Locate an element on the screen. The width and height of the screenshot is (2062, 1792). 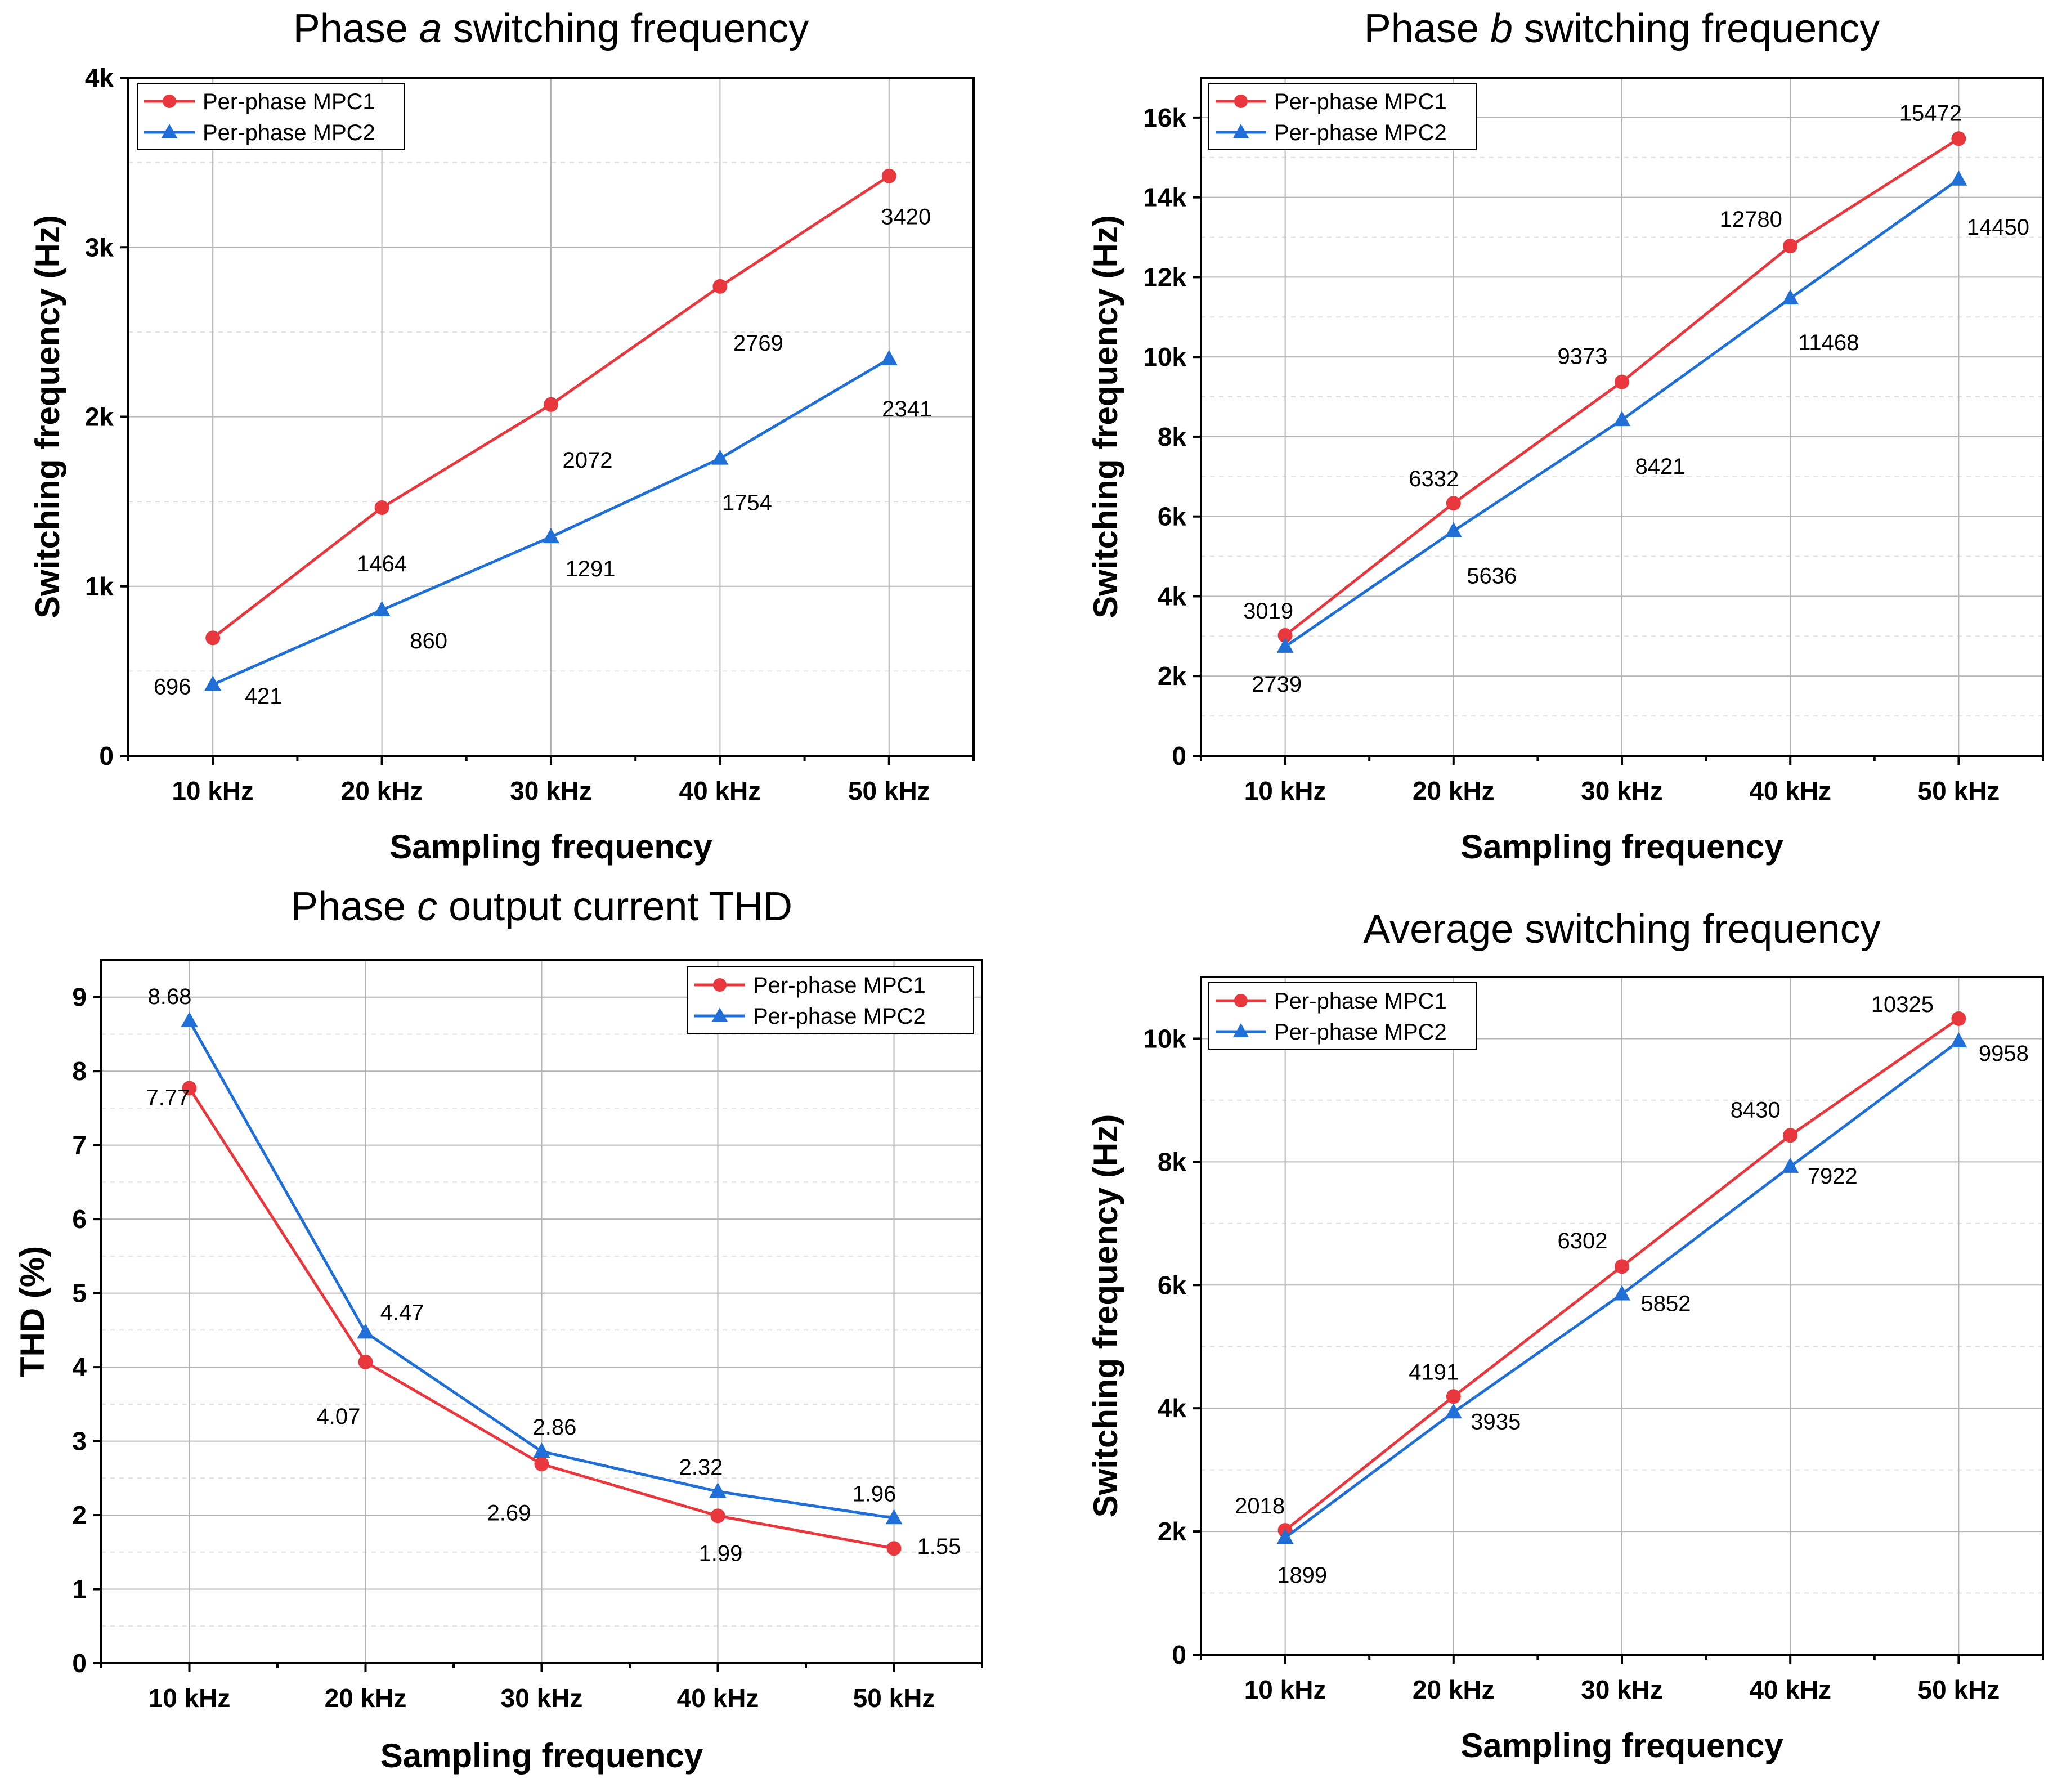
chart-title: Phase a switching frequency is located at coordinates (551, 28).